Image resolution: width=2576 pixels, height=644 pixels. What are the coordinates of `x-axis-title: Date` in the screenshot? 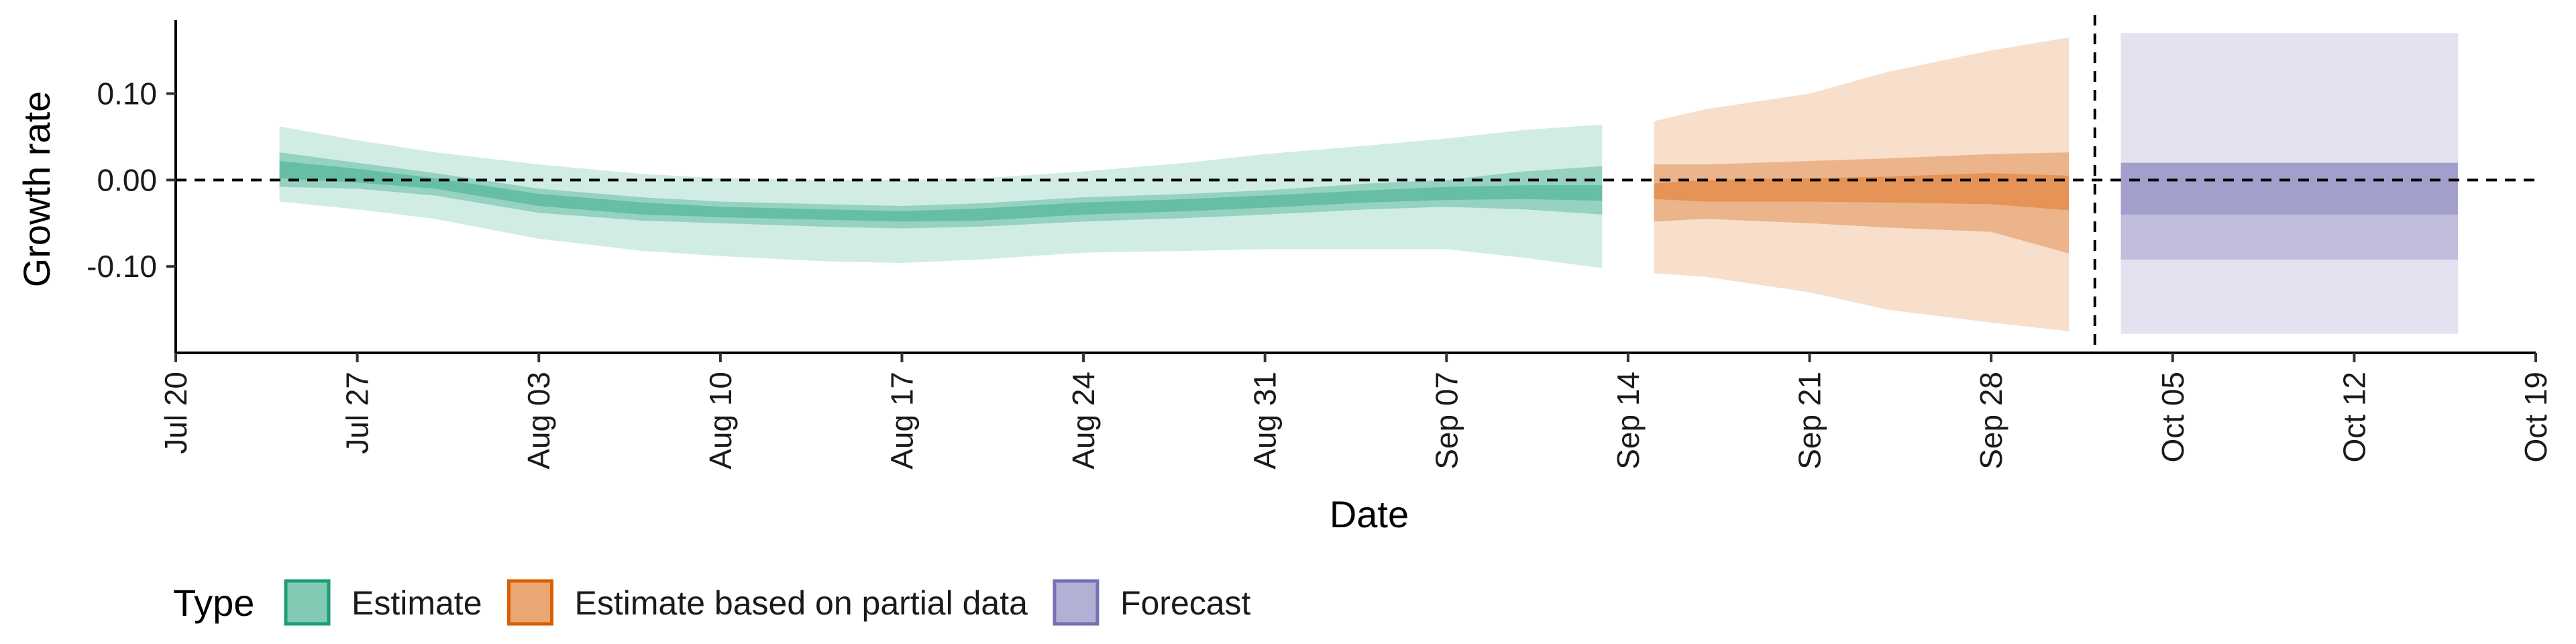 It's located at (1369, 514).